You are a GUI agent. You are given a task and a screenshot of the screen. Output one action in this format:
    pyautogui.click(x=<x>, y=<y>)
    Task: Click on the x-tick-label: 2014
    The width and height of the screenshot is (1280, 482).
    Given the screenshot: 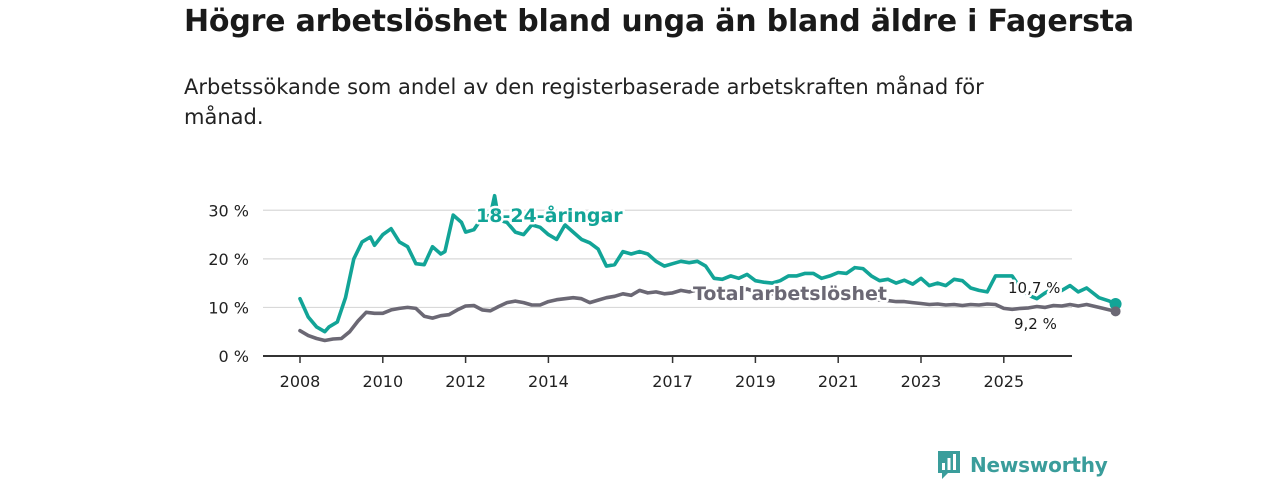 What is the action you would take?
    pyautogui.click(x=548, y=381)
    